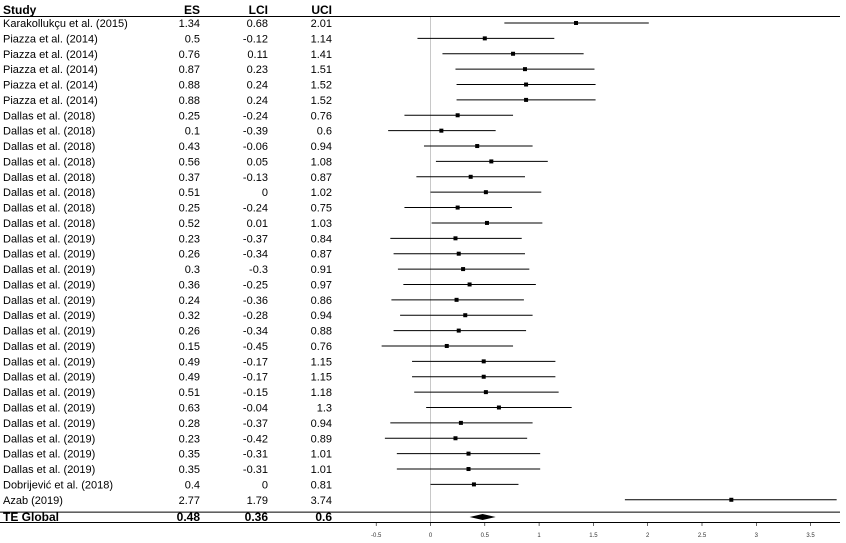 This screenshot has height=543, width=846. What do you see at coordinates (192, 485) in the screenshot?
I see `study-es: 0.4` at bounding box center [192, 485].